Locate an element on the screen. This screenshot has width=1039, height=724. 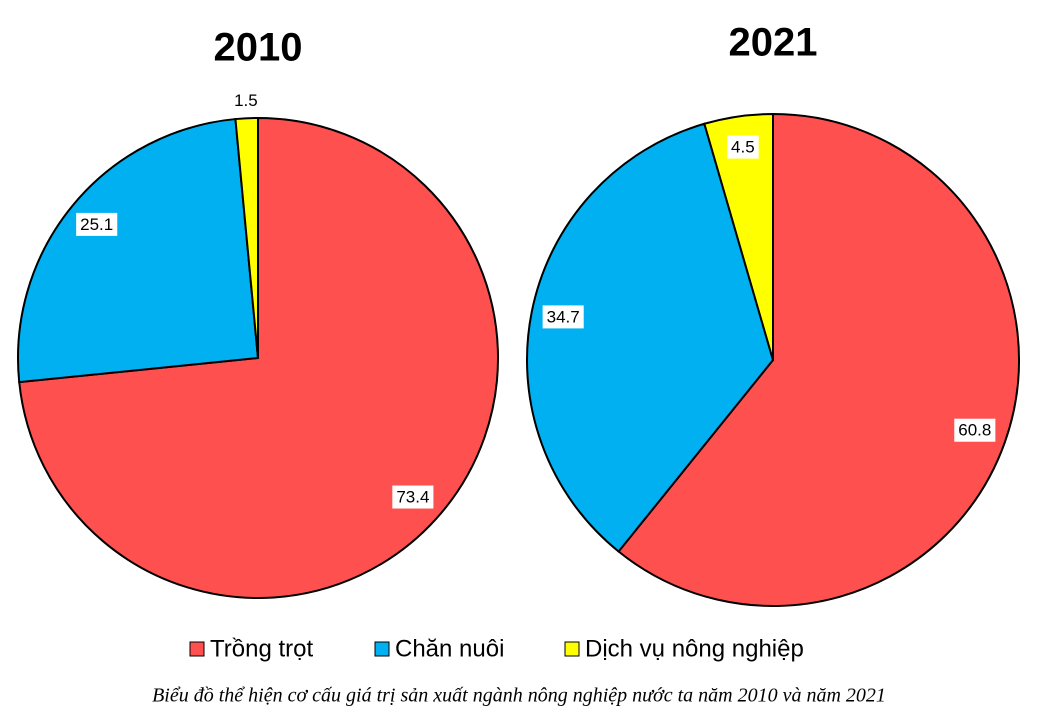
data-label: 25.1 is located at coordinates (96, 224).